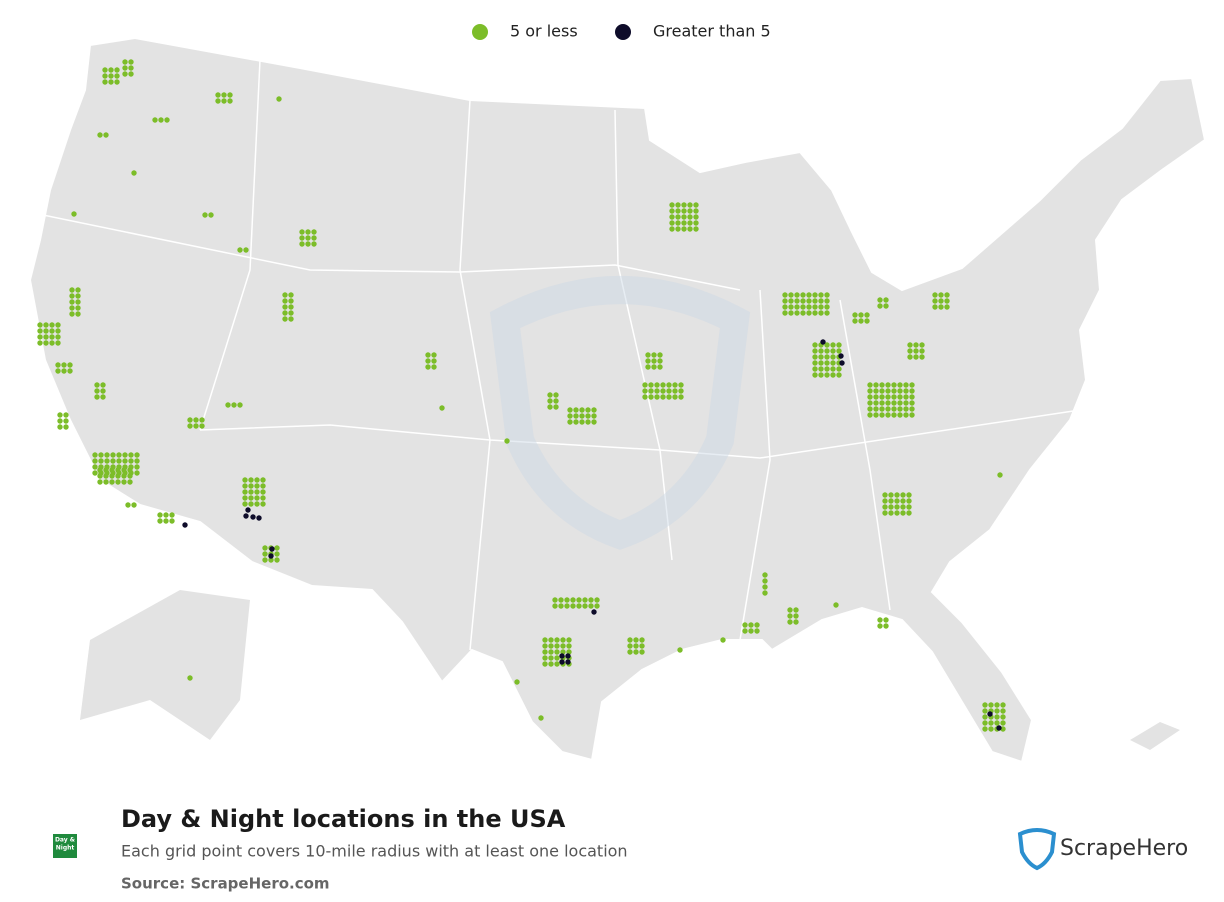  Describe the element at coordinates (165, 665) in the screenshot. I see `alaska` at that location.